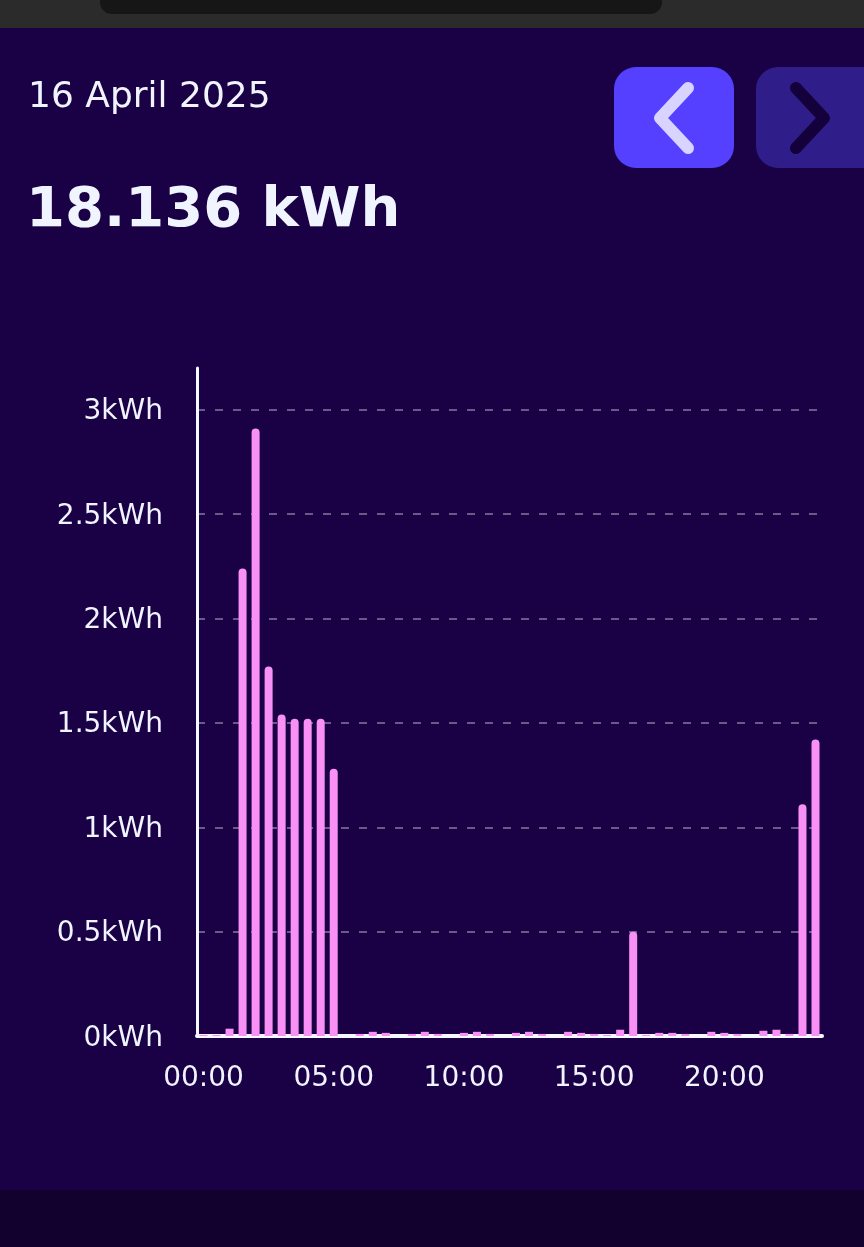  Describe the element at coordinates (724, 1076) in the screenshot. I see `x-tick-label: 20:00` at that location.